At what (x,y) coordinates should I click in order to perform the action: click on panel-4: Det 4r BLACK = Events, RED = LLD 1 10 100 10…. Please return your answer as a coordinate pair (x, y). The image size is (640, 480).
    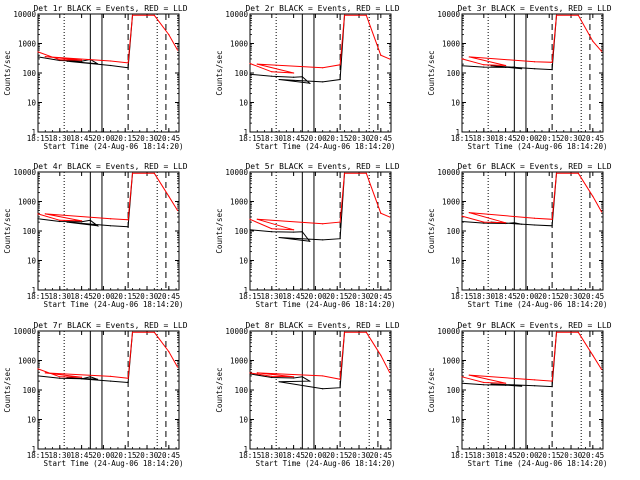
    Looking at the image, I should click on (95, 235).